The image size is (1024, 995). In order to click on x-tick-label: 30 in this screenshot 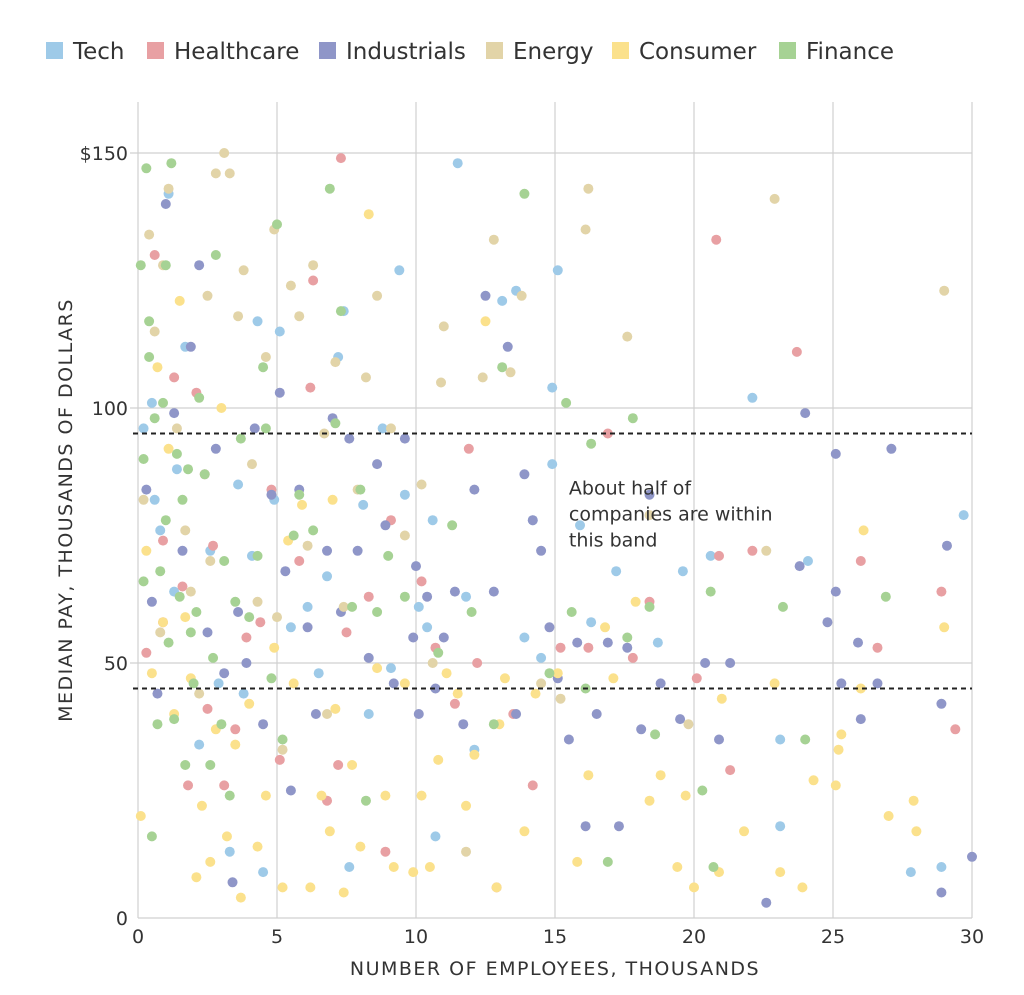, I will do `click(972, 937)`.